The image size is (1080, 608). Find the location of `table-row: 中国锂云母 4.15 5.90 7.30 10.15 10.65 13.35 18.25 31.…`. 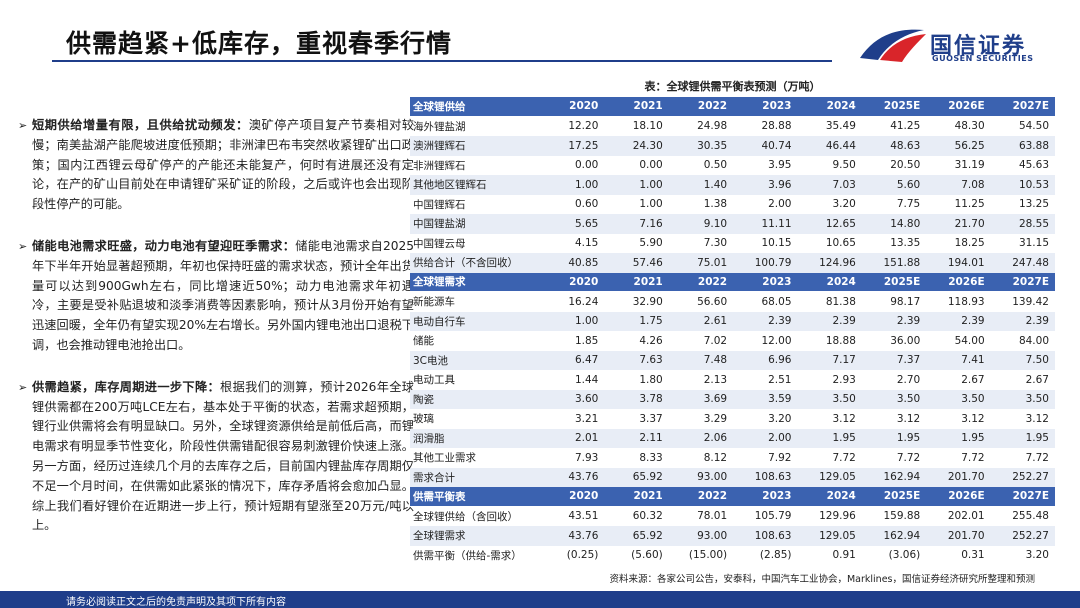

table-row: 中国锂云母 4.15 5.90 7.30 10.15 10.65 13.35 18.25 31.… is located at coordinates (732, 244).